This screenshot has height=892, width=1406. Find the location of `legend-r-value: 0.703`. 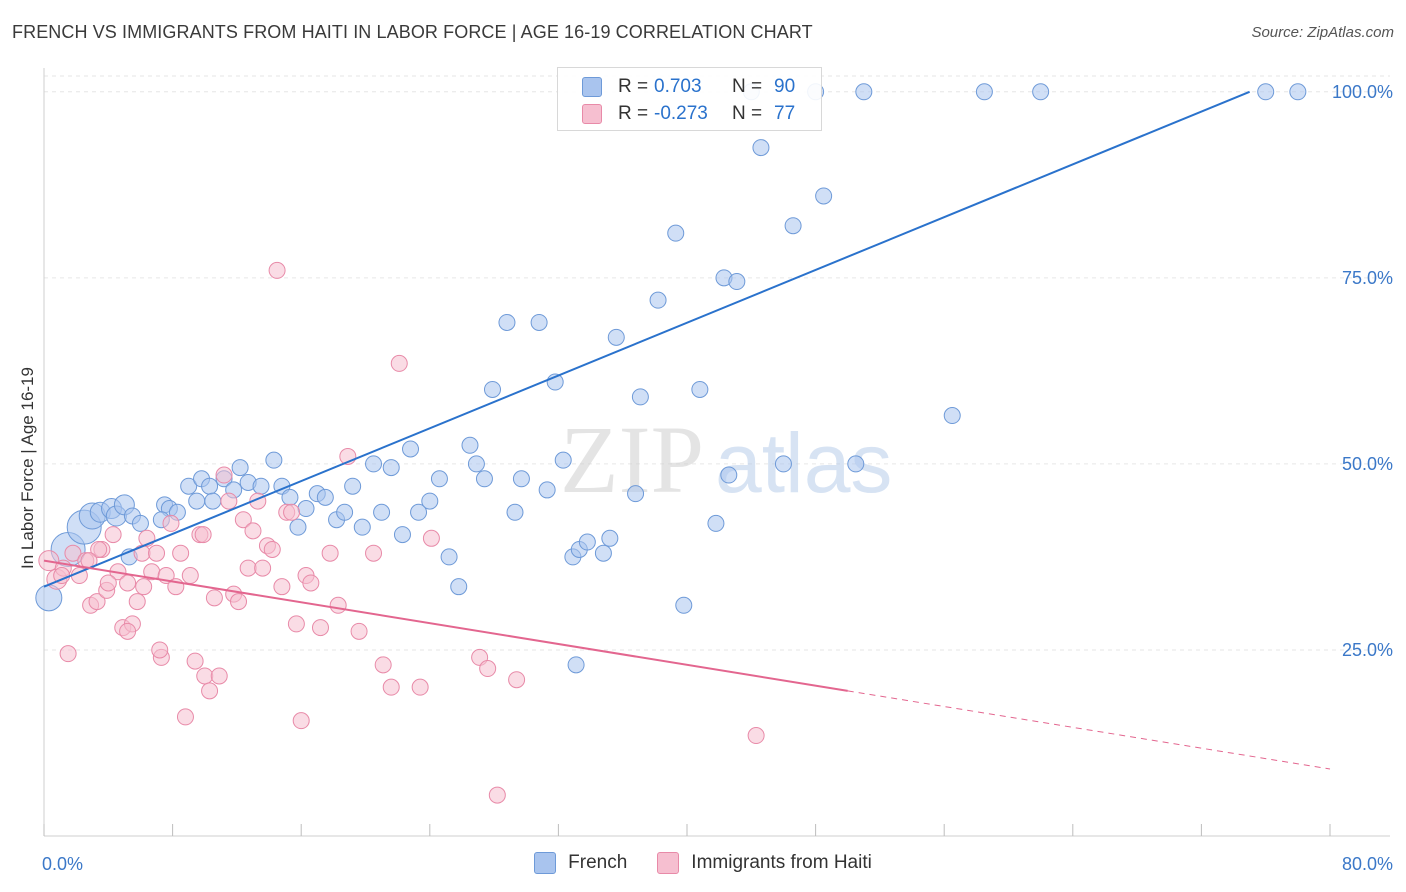

legend-r-value: 0.703 is located at coordinates (678, 86).